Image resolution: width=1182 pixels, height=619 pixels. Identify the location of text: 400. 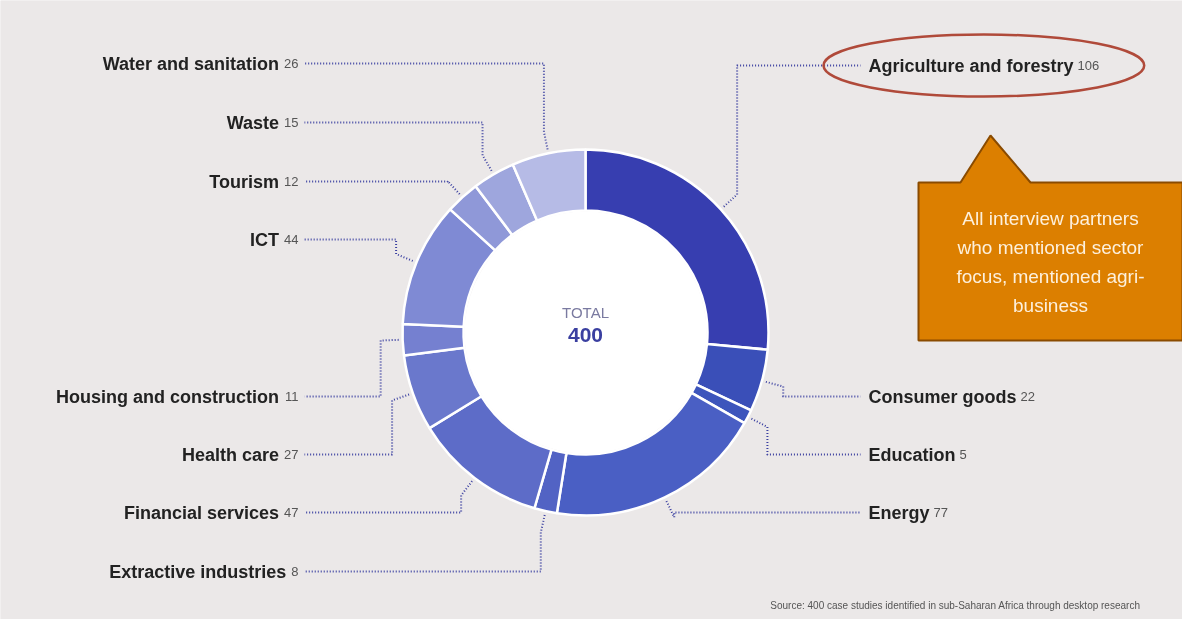
(585, 334).